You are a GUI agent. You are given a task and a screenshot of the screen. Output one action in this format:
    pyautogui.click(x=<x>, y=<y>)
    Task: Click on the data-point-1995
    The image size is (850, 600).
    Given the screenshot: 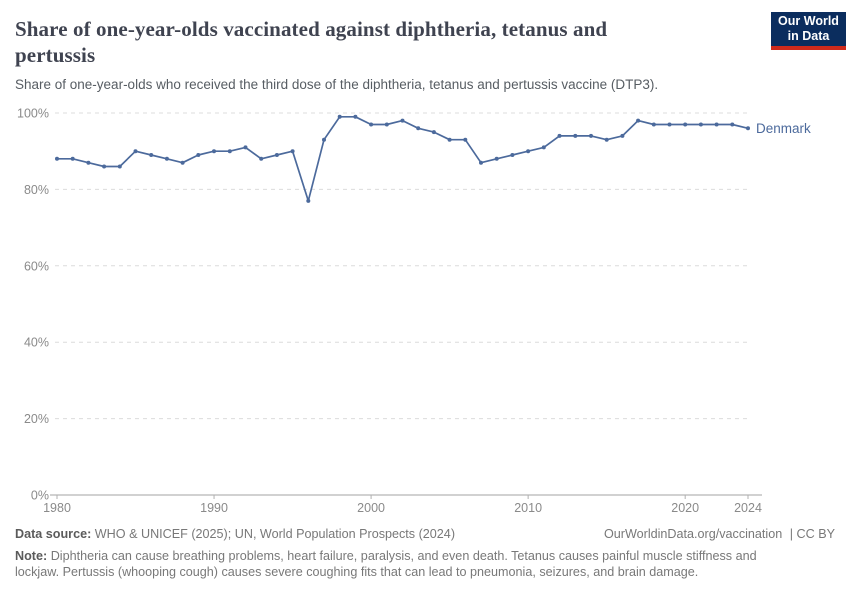 What is the action you would take?
    pyautogui.click(x=292, y=151)
    